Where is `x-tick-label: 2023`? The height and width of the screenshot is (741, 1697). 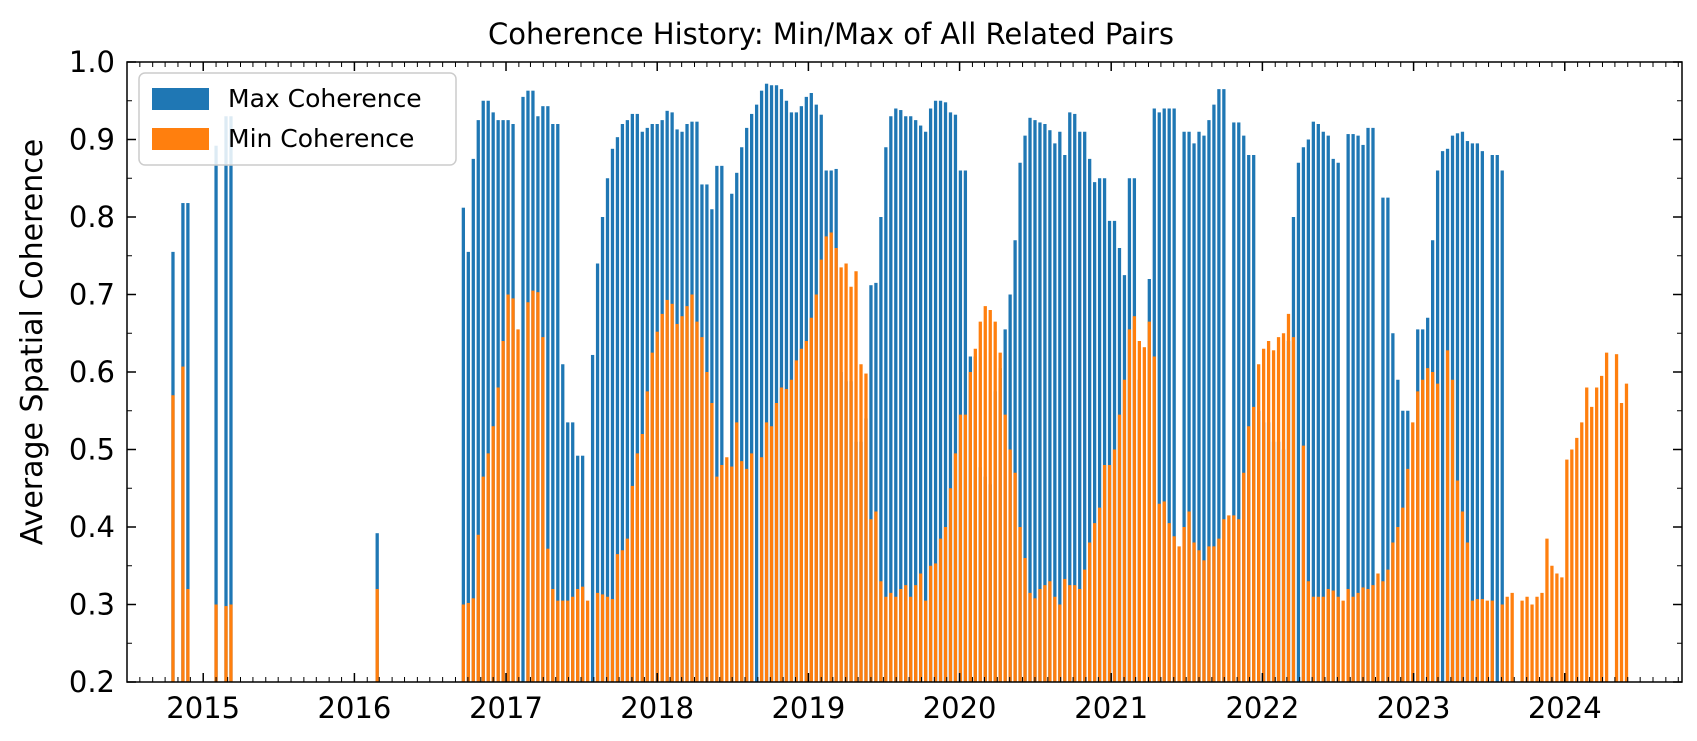 x-tick-label: 2023 is located at coordinates (1414, 708).